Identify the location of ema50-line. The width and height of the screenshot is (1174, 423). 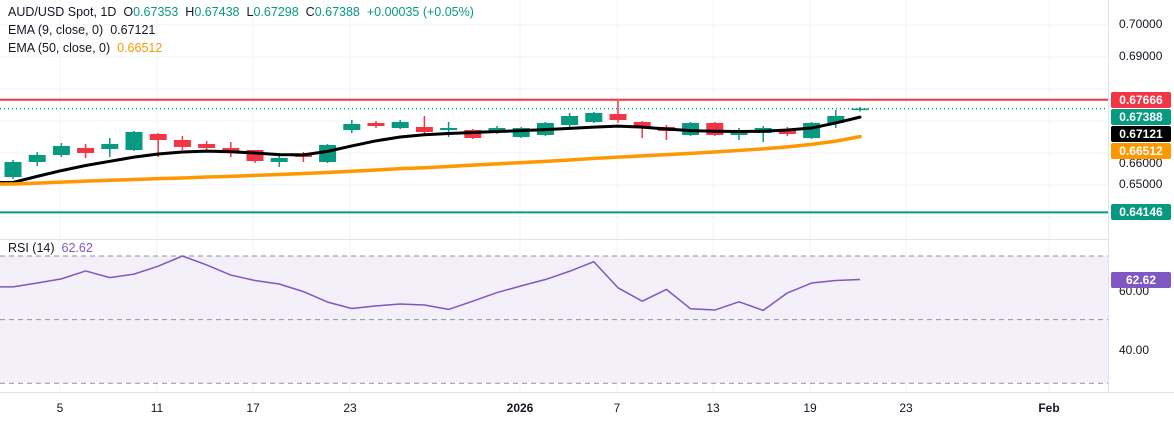
(431, 160).